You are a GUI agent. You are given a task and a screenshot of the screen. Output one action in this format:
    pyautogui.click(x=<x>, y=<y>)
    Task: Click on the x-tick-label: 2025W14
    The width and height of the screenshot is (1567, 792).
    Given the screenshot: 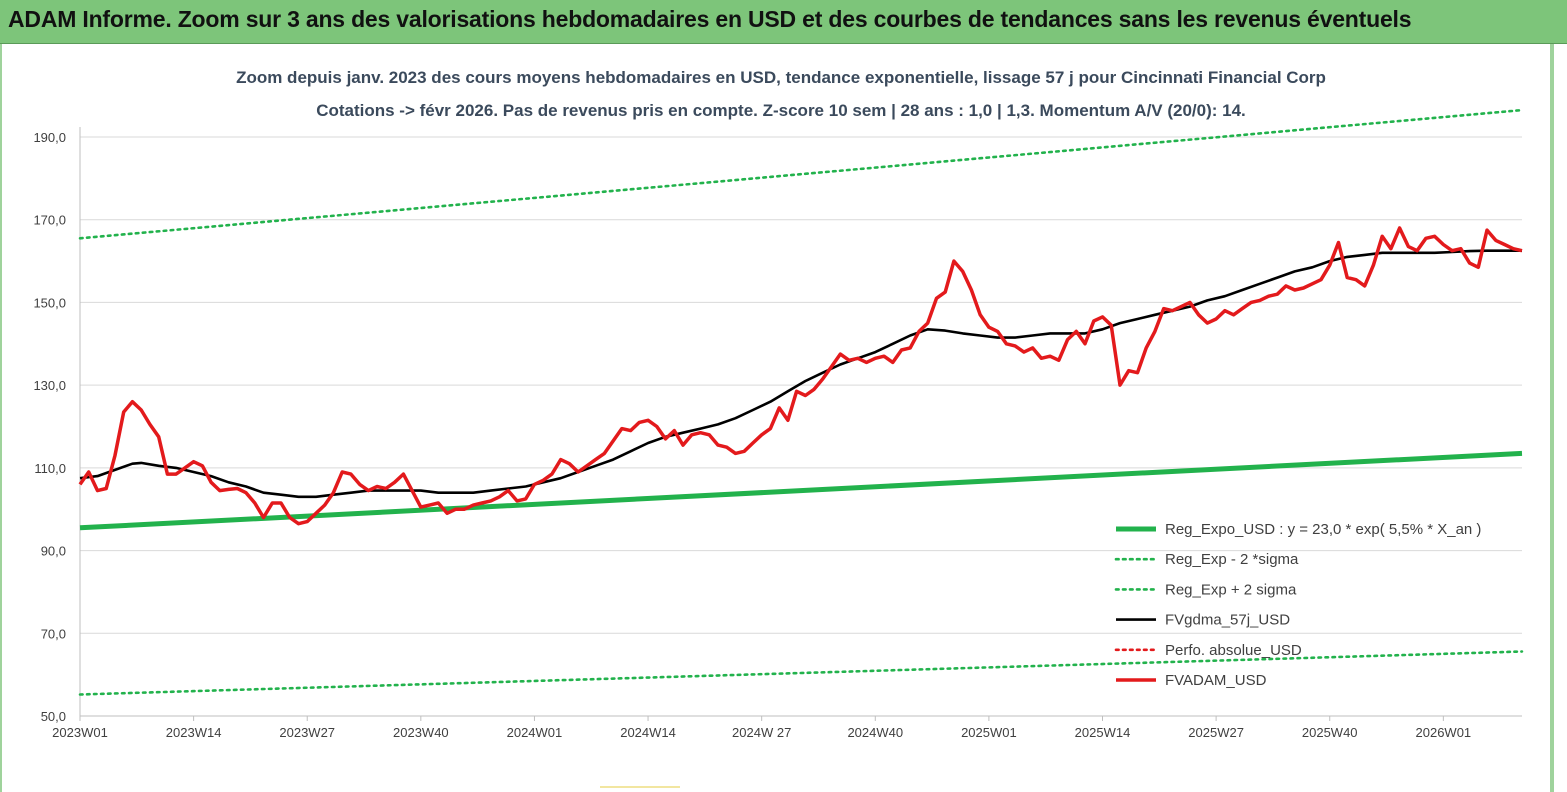 What is the action you would take?
    pyautogui.click(x=1103, y=732)
    